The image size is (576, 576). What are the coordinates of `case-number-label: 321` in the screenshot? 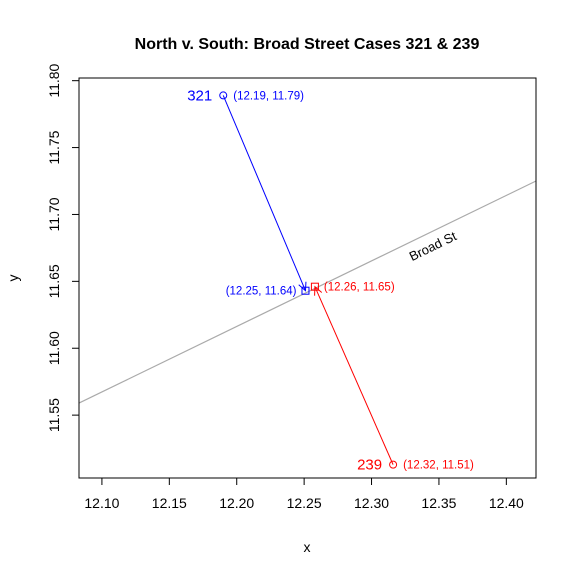 It's located at (199, 95).